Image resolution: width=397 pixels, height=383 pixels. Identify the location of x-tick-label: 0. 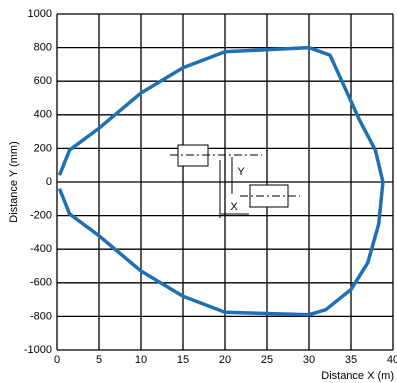
(57, 360).